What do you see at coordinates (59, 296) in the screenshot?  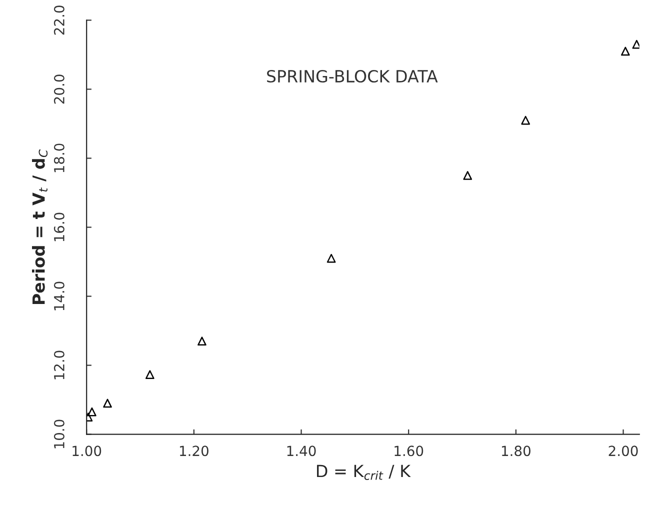 I see `y-tick-label: 14.0` at bounding box center [59, 296].